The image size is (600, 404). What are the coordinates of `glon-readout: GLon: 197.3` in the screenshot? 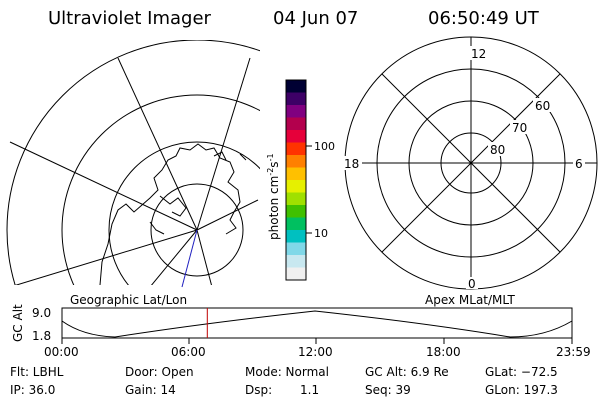 It's located at (521, 390).